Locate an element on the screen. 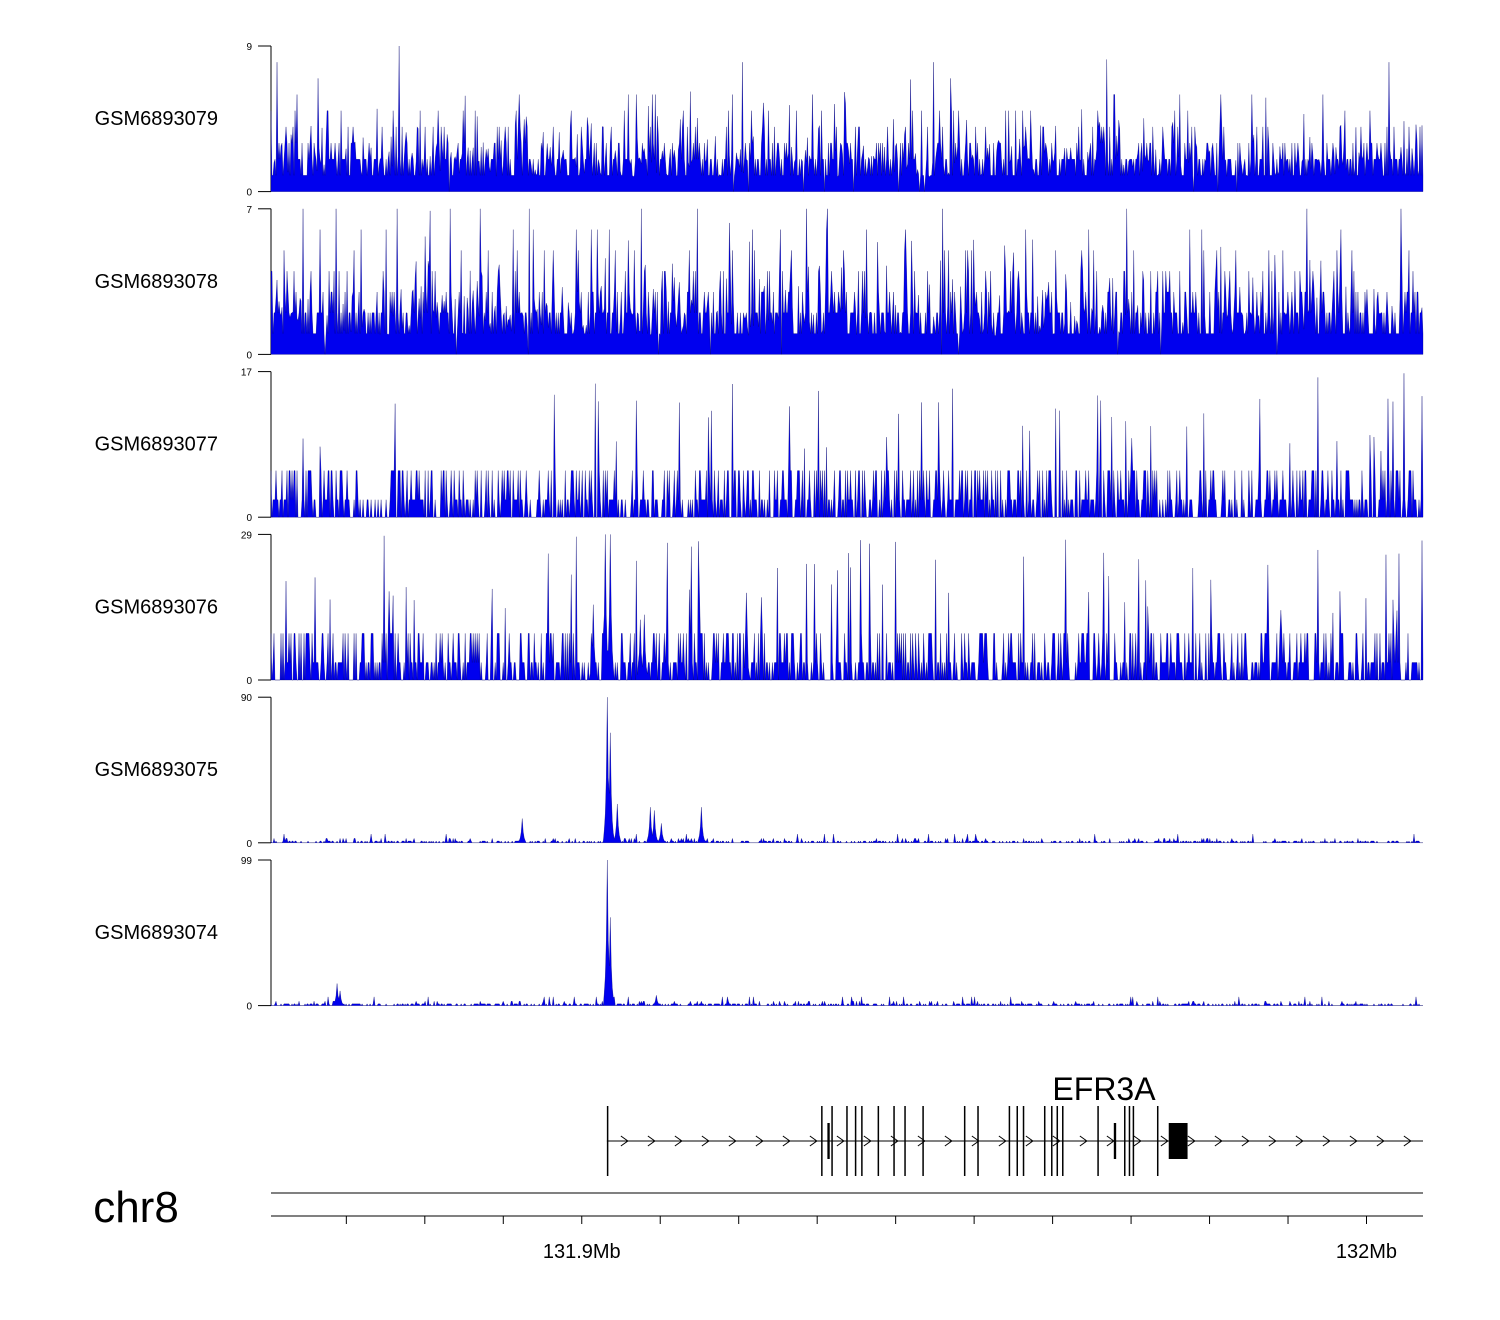  track-label: GSM6893076 is located at coordinates (156, 607).